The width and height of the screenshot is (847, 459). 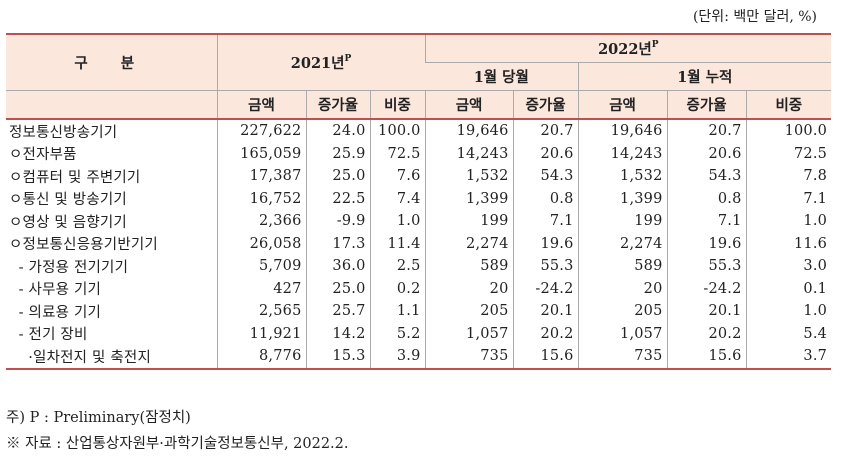 I want to click on cell-gm: 20.2, so click(x=545, y=333).